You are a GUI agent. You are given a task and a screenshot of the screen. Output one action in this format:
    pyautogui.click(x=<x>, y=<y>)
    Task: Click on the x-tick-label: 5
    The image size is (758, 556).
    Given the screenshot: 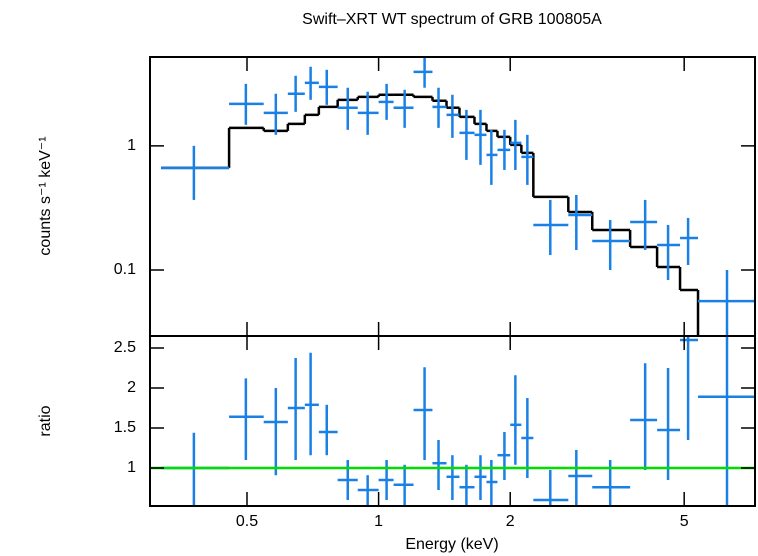 What is the action you would take?
    pyautogui.click(x=684, y=521)
    